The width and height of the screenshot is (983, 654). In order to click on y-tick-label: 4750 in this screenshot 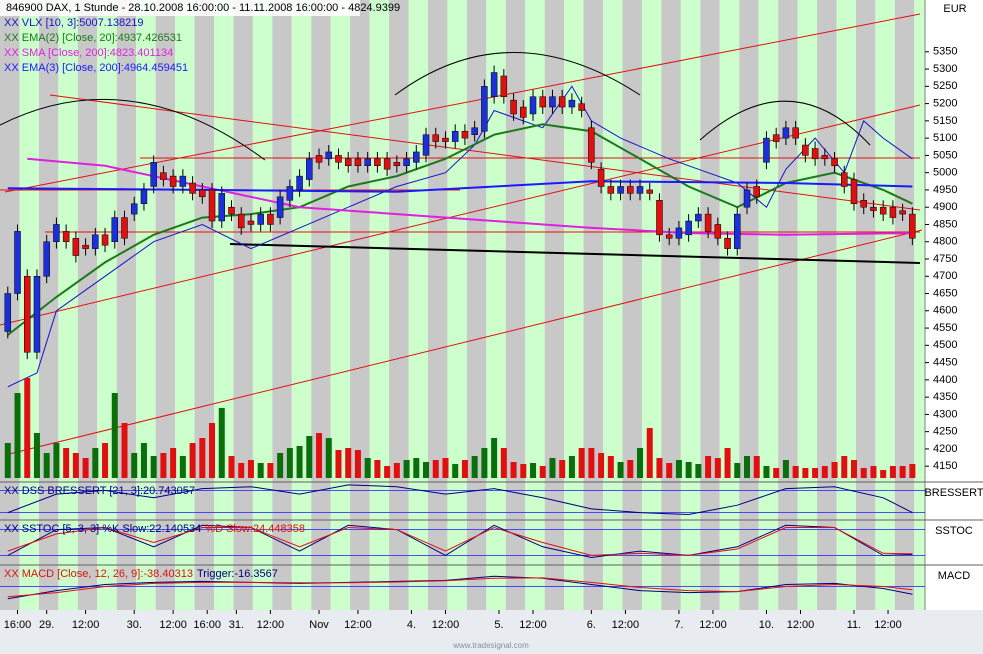, I will do `click(945, 259)`.